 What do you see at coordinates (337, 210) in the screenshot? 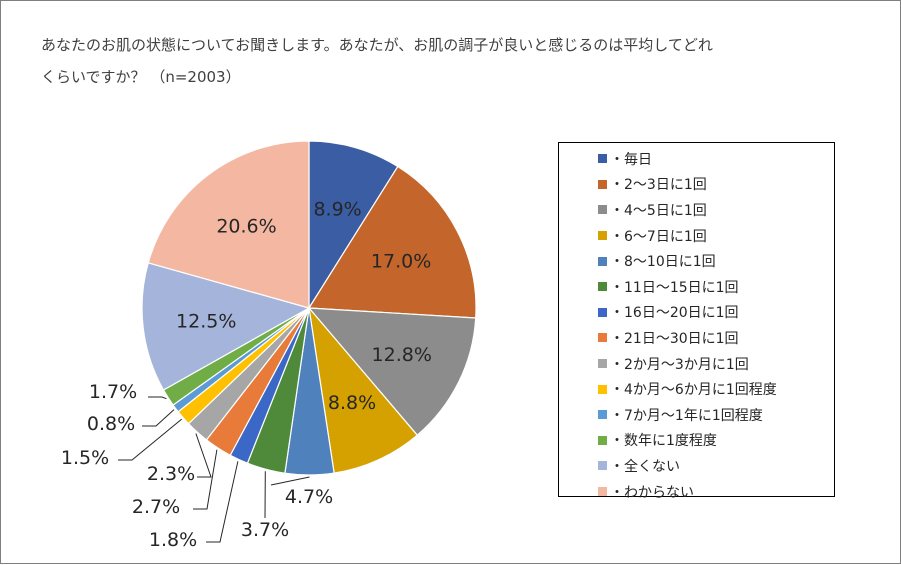
I see `pie-label-1: 8.9%` at bounding box center [337, 210].